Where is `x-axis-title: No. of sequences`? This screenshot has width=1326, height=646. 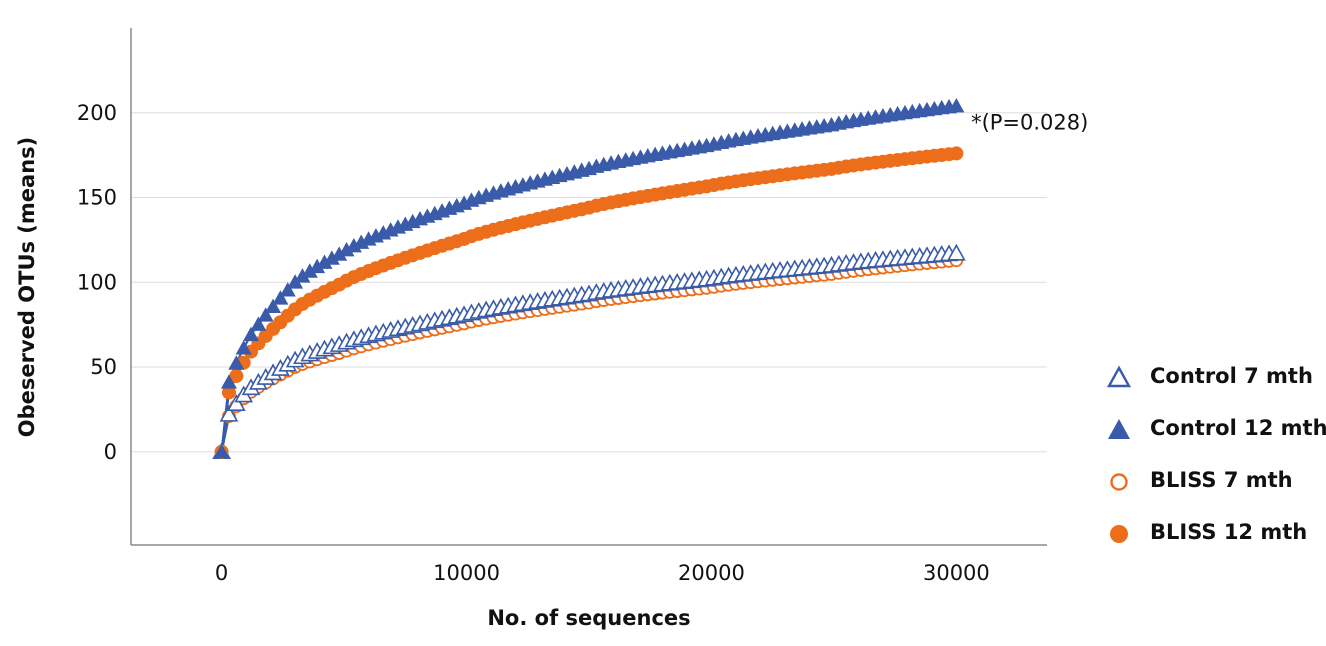
x-axis-title: No. of sequences is located at coordinates (588, 618).